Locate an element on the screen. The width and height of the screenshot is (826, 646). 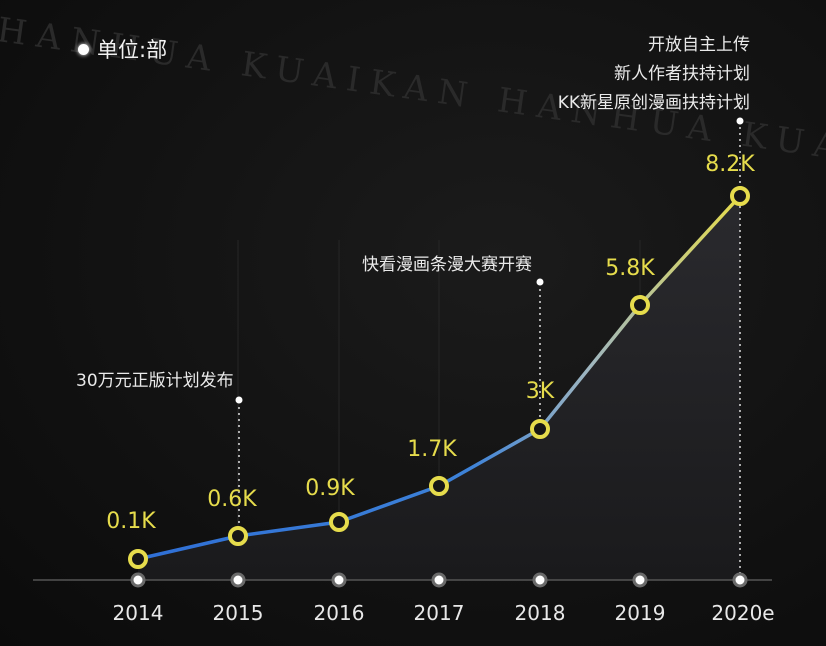
annotation-2015: 30万元正版计划发布 is located at coordinates (155, 381).